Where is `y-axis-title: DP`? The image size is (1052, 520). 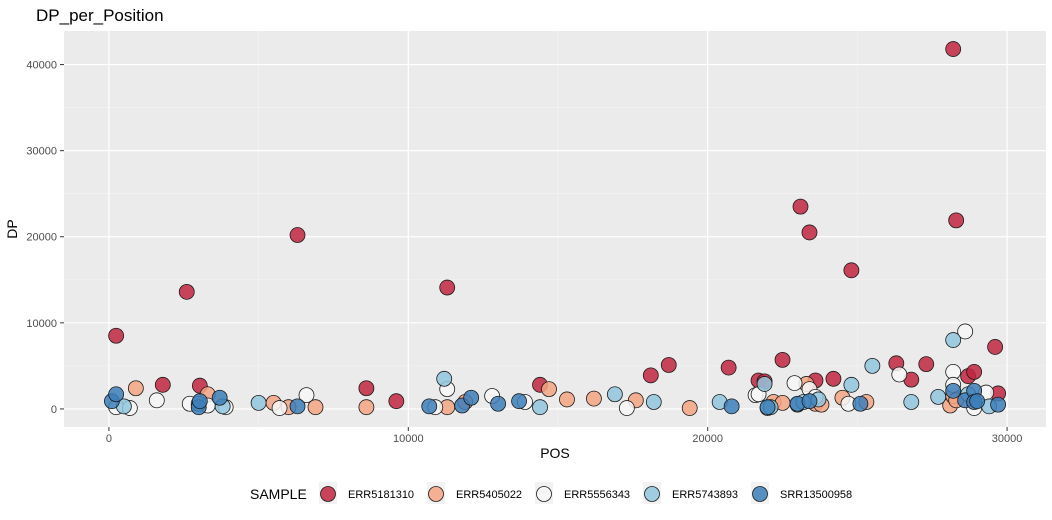
y-axis-title: DP is located at coordinates (12, 228).